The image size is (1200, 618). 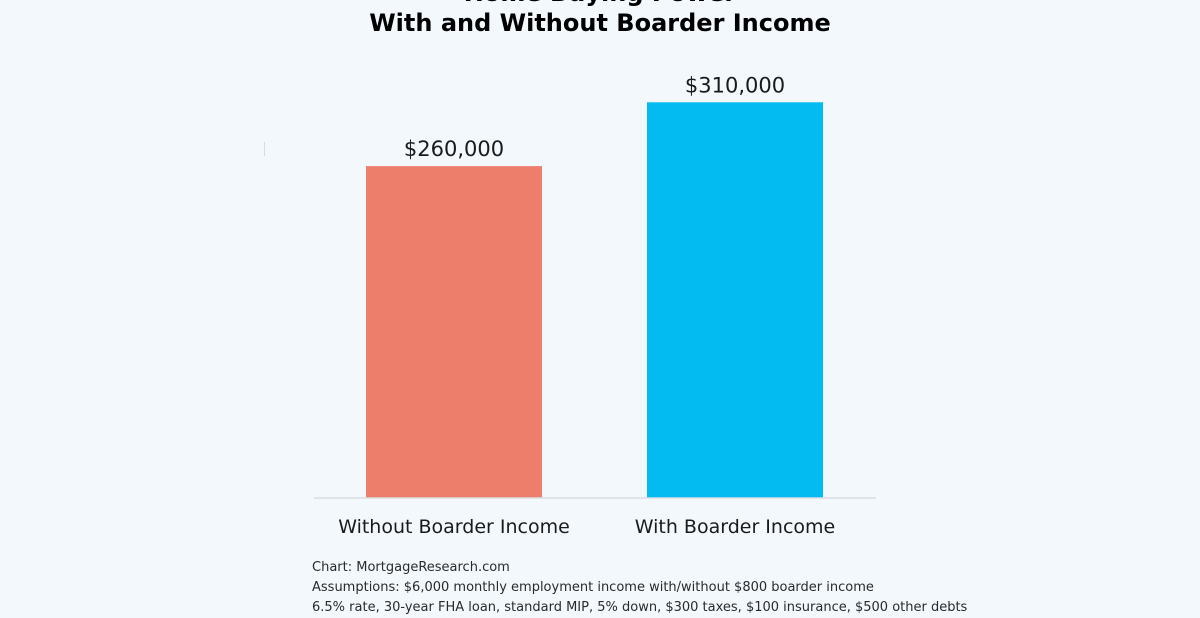 What do you see at coordinates (735, 85) in the screenshot?
I see `data-label-2: $310,000` at bounding box center [735, 85].